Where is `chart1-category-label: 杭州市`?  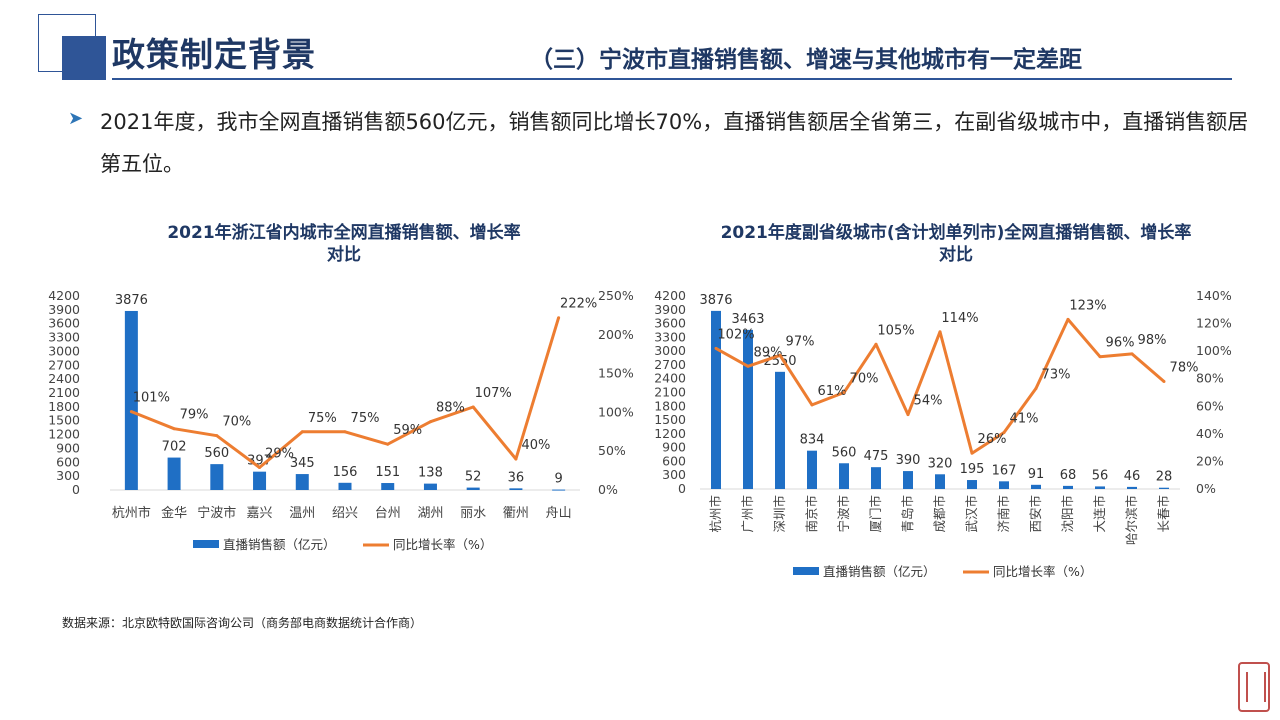
chart1-category-label: 杭州市 is located at coordinates (131, 513).